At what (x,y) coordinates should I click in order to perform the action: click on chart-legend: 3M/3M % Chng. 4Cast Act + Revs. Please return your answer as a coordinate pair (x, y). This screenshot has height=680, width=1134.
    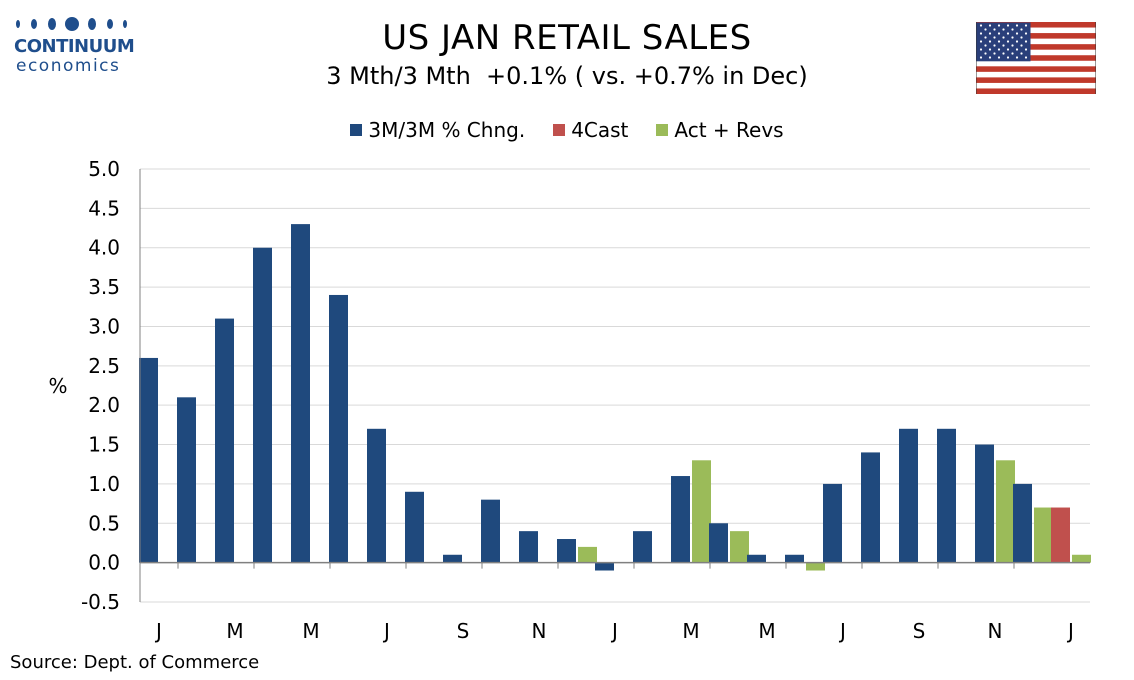
    Looking at the image, I should click on (567, 130).